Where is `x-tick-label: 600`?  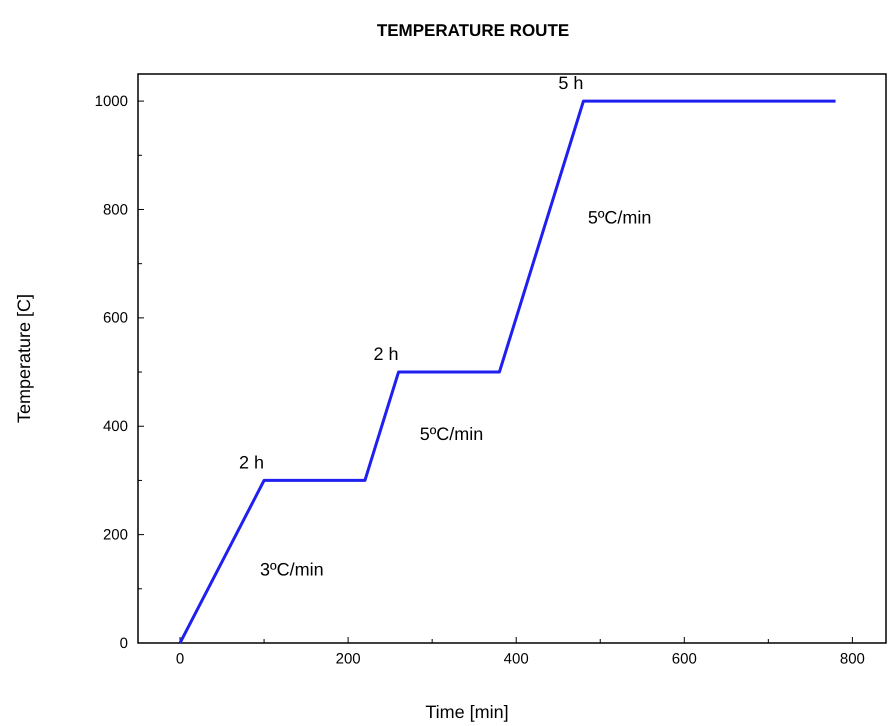
x-tick-label: 600 is located at coordinates (684, 659).